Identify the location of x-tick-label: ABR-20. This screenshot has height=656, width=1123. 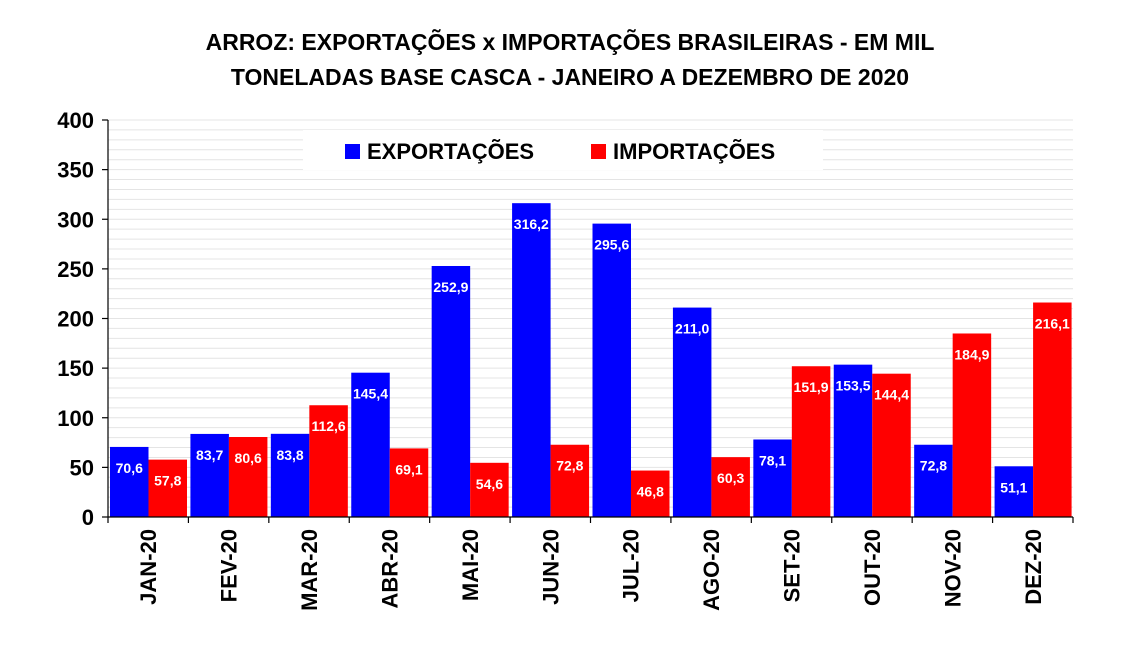
(389, 568).